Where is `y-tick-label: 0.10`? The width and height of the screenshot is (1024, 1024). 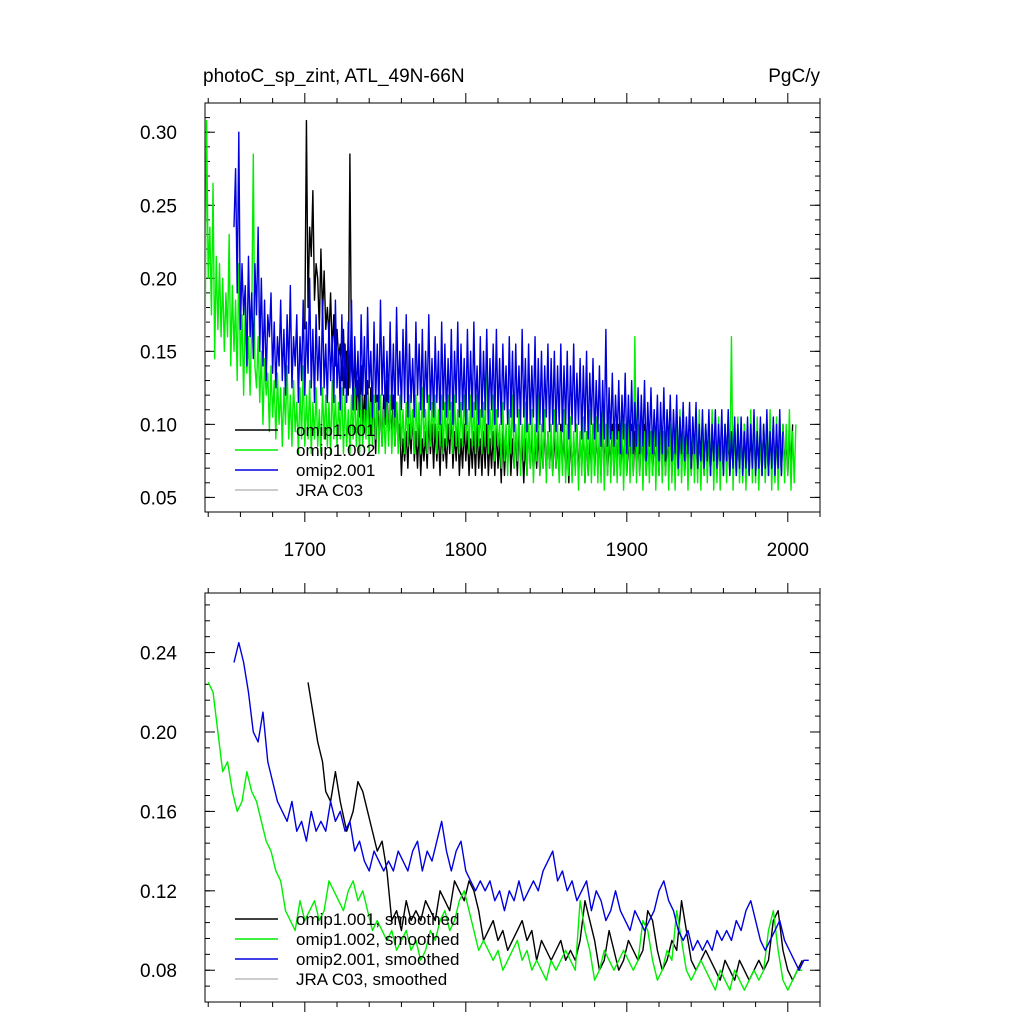
y-tick-label: 0.10 is located at coordinates (158, 425).